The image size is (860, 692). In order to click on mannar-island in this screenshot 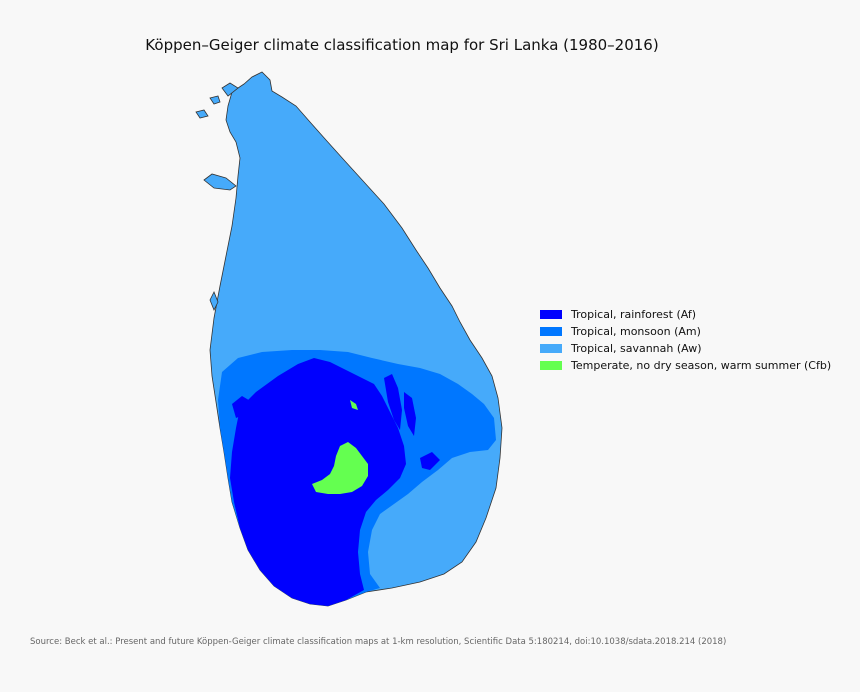, I will do `click(220, 182)`.